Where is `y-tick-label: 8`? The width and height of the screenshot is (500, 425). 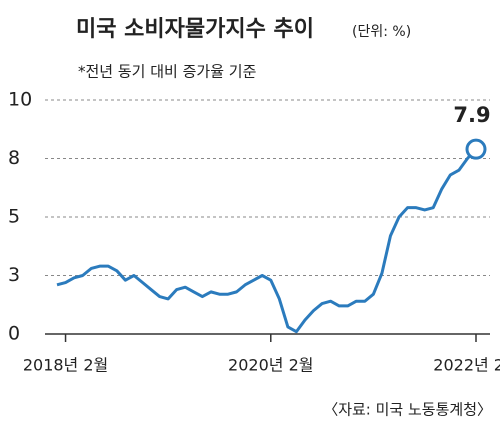 y-tick-label: 8 is located at coordinates (14, 158).